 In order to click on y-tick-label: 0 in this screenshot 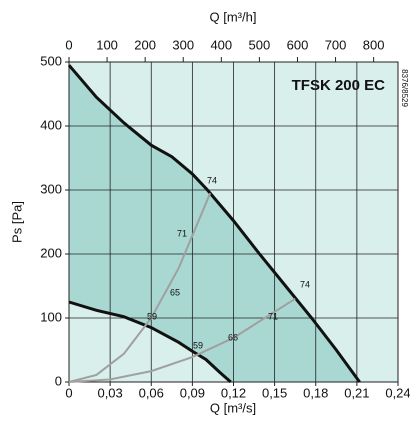, I will do `click(58, 380)`.